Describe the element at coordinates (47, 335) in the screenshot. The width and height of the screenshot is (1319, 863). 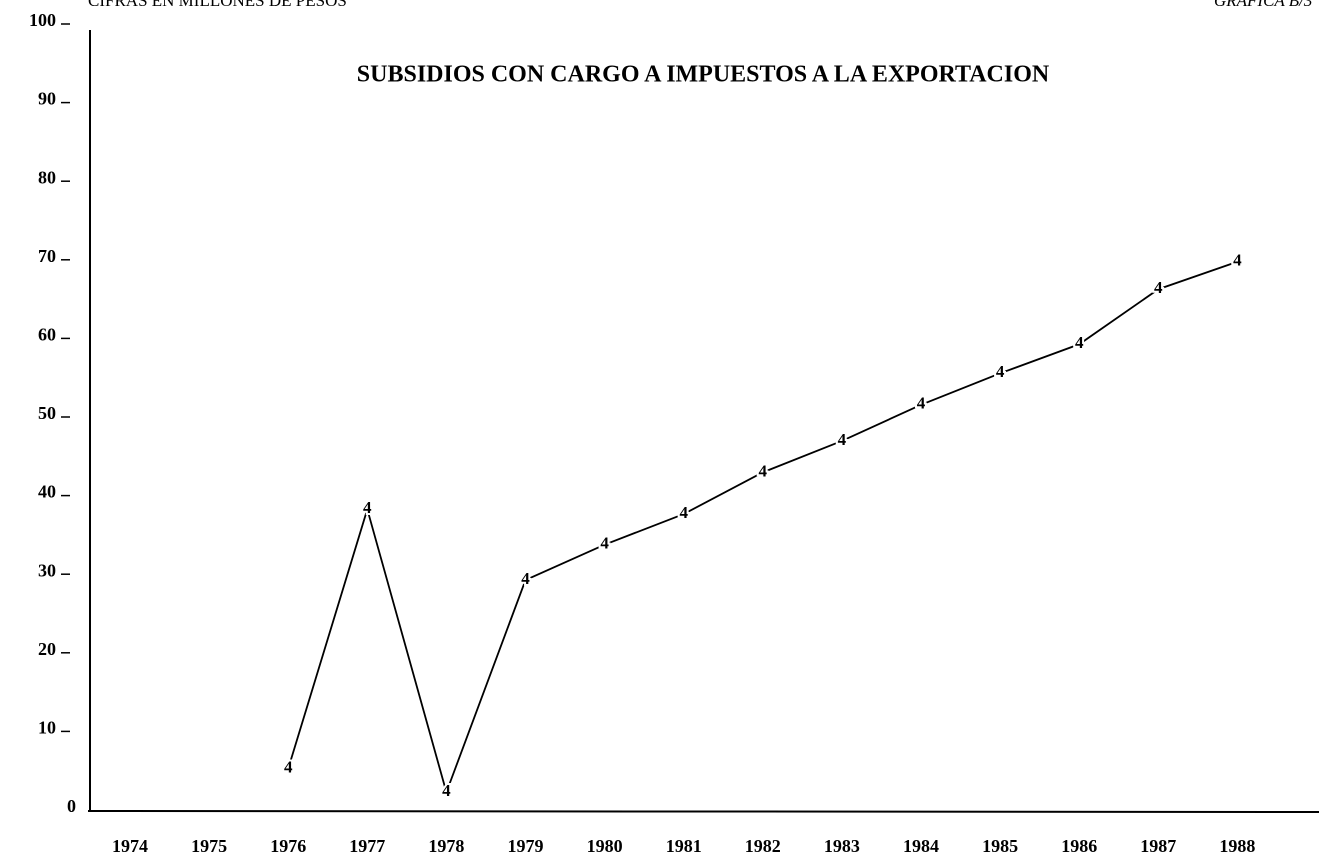
I see `y-tick-label: 60` at that location.